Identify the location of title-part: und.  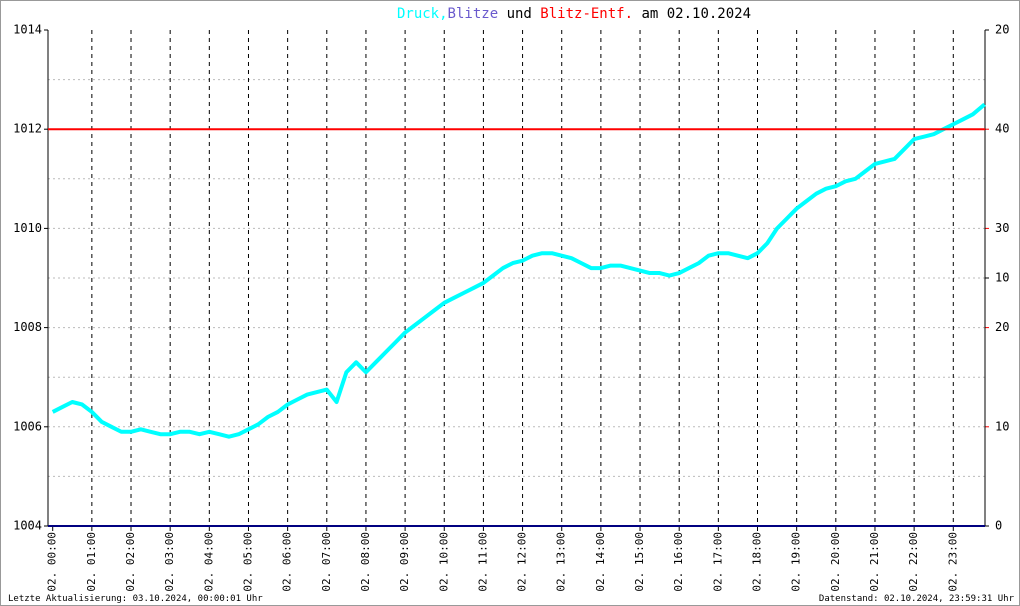
(519, 14).